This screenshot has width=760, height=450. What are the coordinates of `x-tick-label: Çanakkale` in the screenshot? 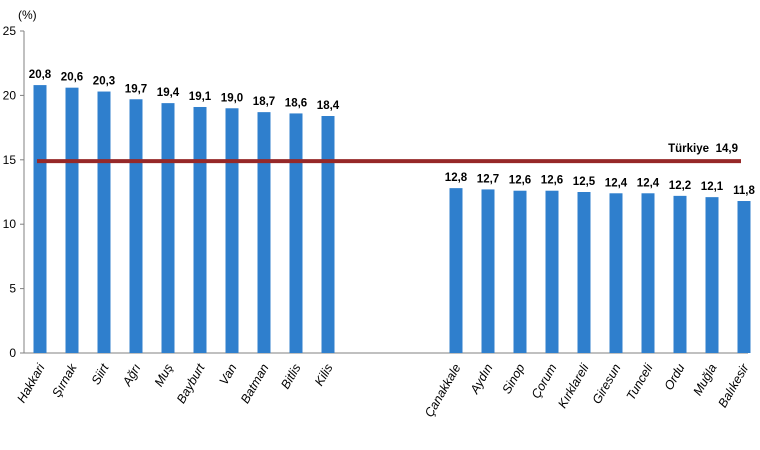 It's located at (443, 390).